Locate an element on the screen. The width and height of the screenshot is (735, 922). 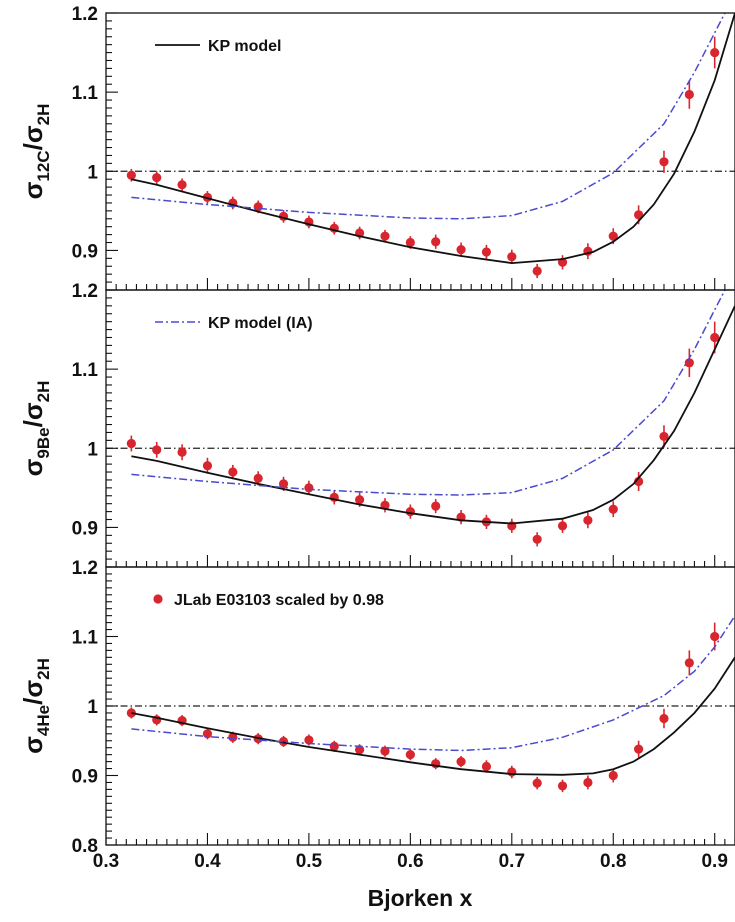
panel-9be-ylabel: σ9Be/σ2H is located at coordinates (35, 429).